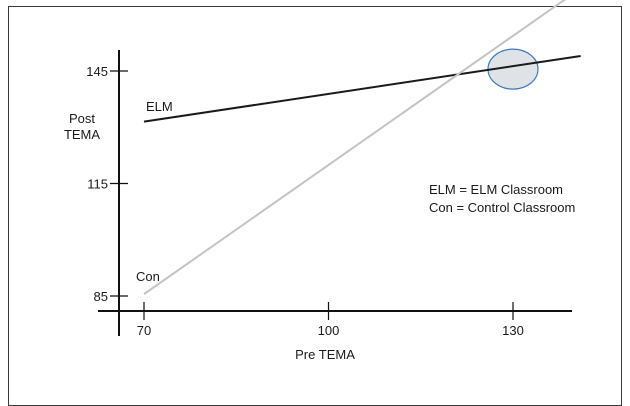  What do you see at coordinates (82, 118) in the screenshot?
I see `y-axis-label: Post` at bounding box center [82, 118].